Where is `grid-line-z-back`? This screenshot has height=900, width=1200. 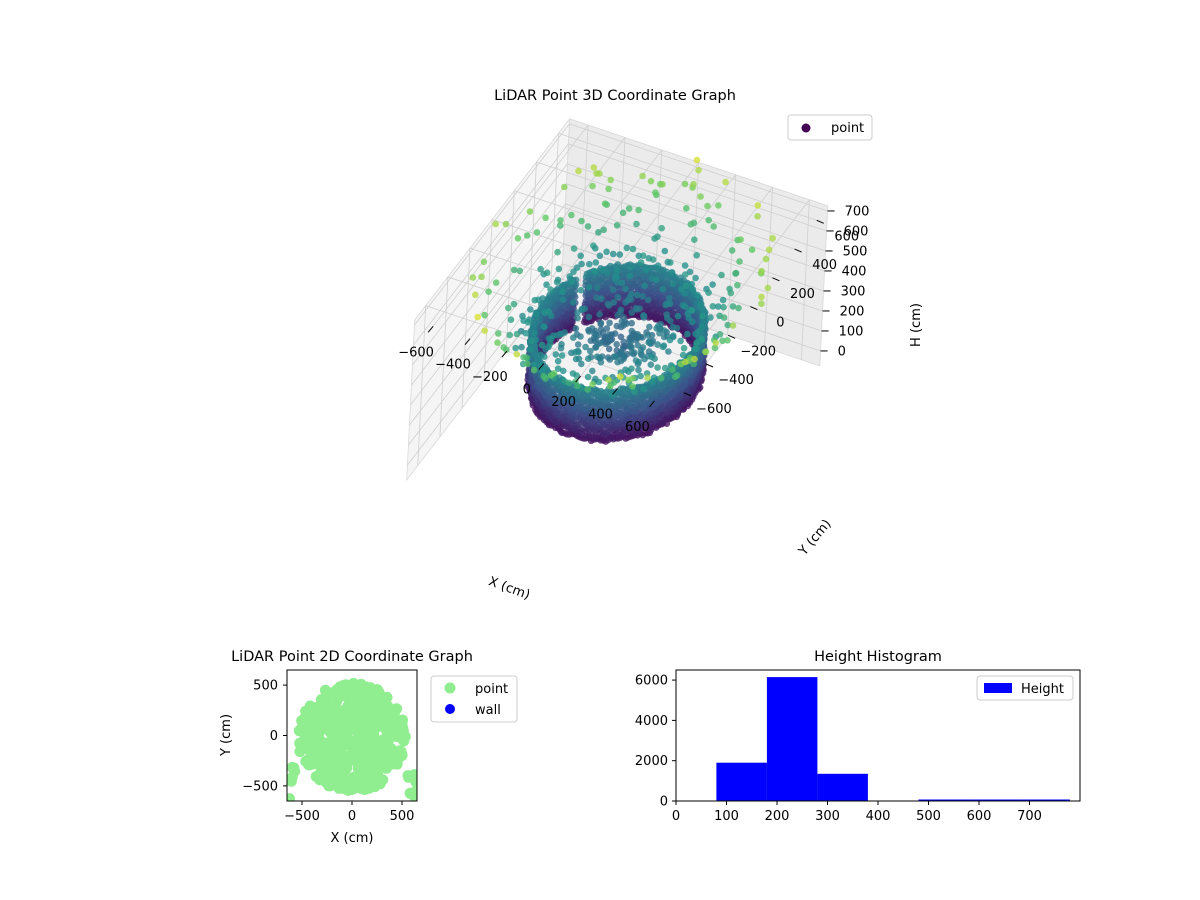 grid-line-z-back is located at coordinates (694, 247).